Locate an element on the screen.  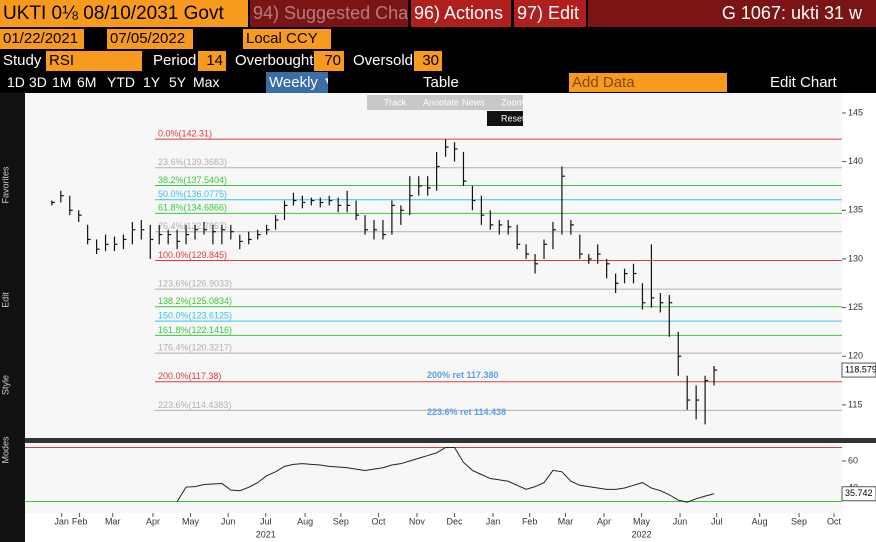
y-tick-label: 130 is located at coordinates (855, 258).